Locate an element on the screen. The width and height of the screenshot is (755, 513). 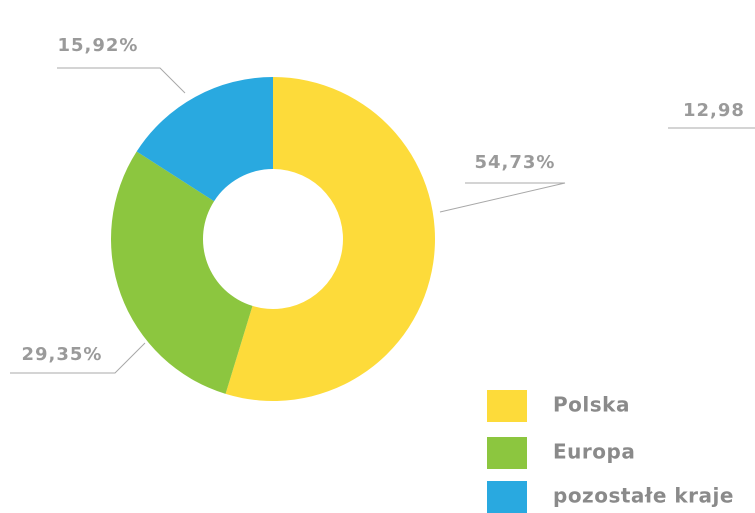
annotation: 12,98 is located at coordinates (714, 110).